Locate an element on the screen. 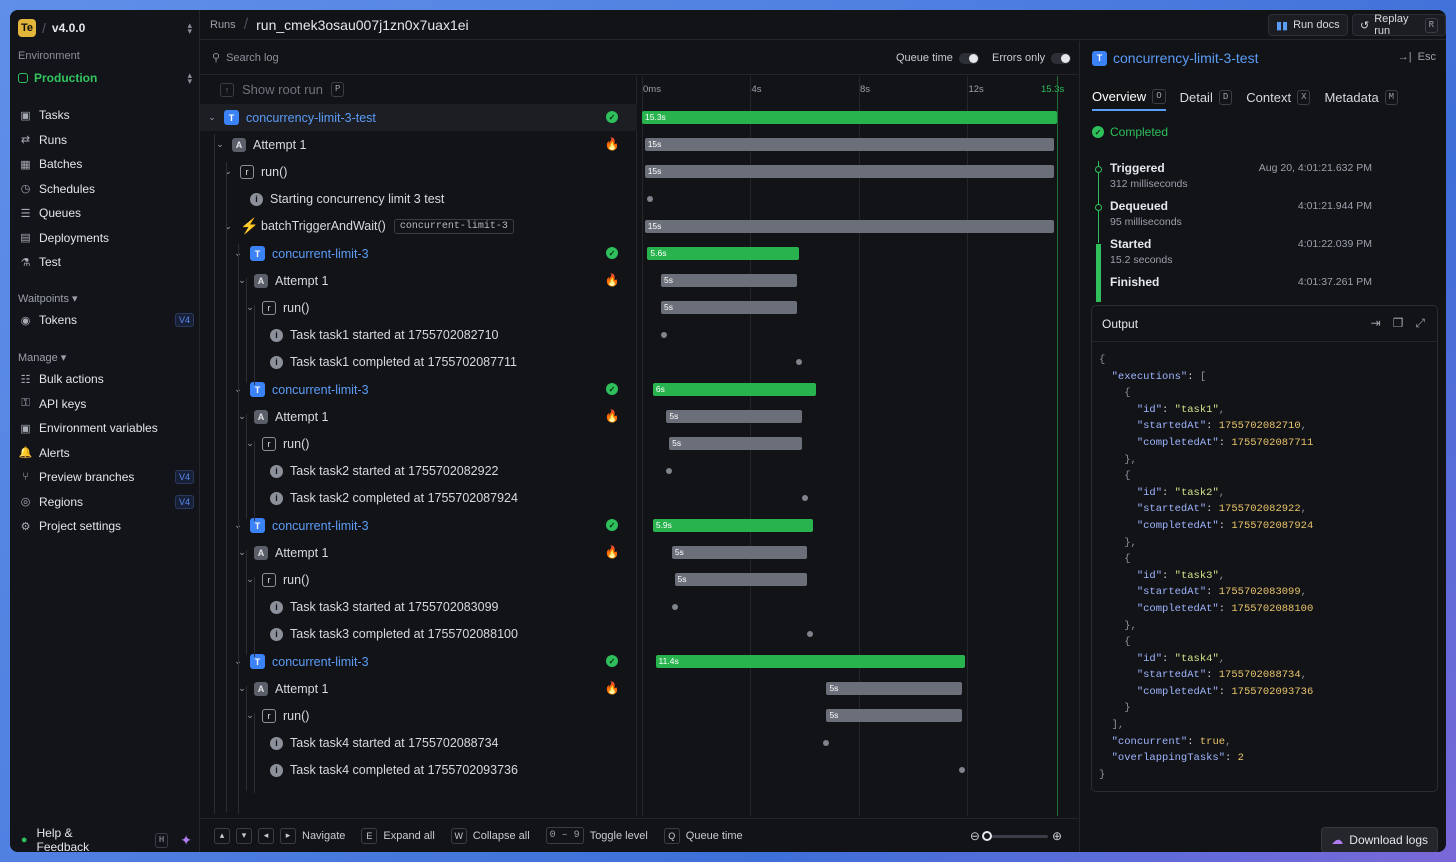  arrow-left-key: ◂ is located at coordinates (266, 835).